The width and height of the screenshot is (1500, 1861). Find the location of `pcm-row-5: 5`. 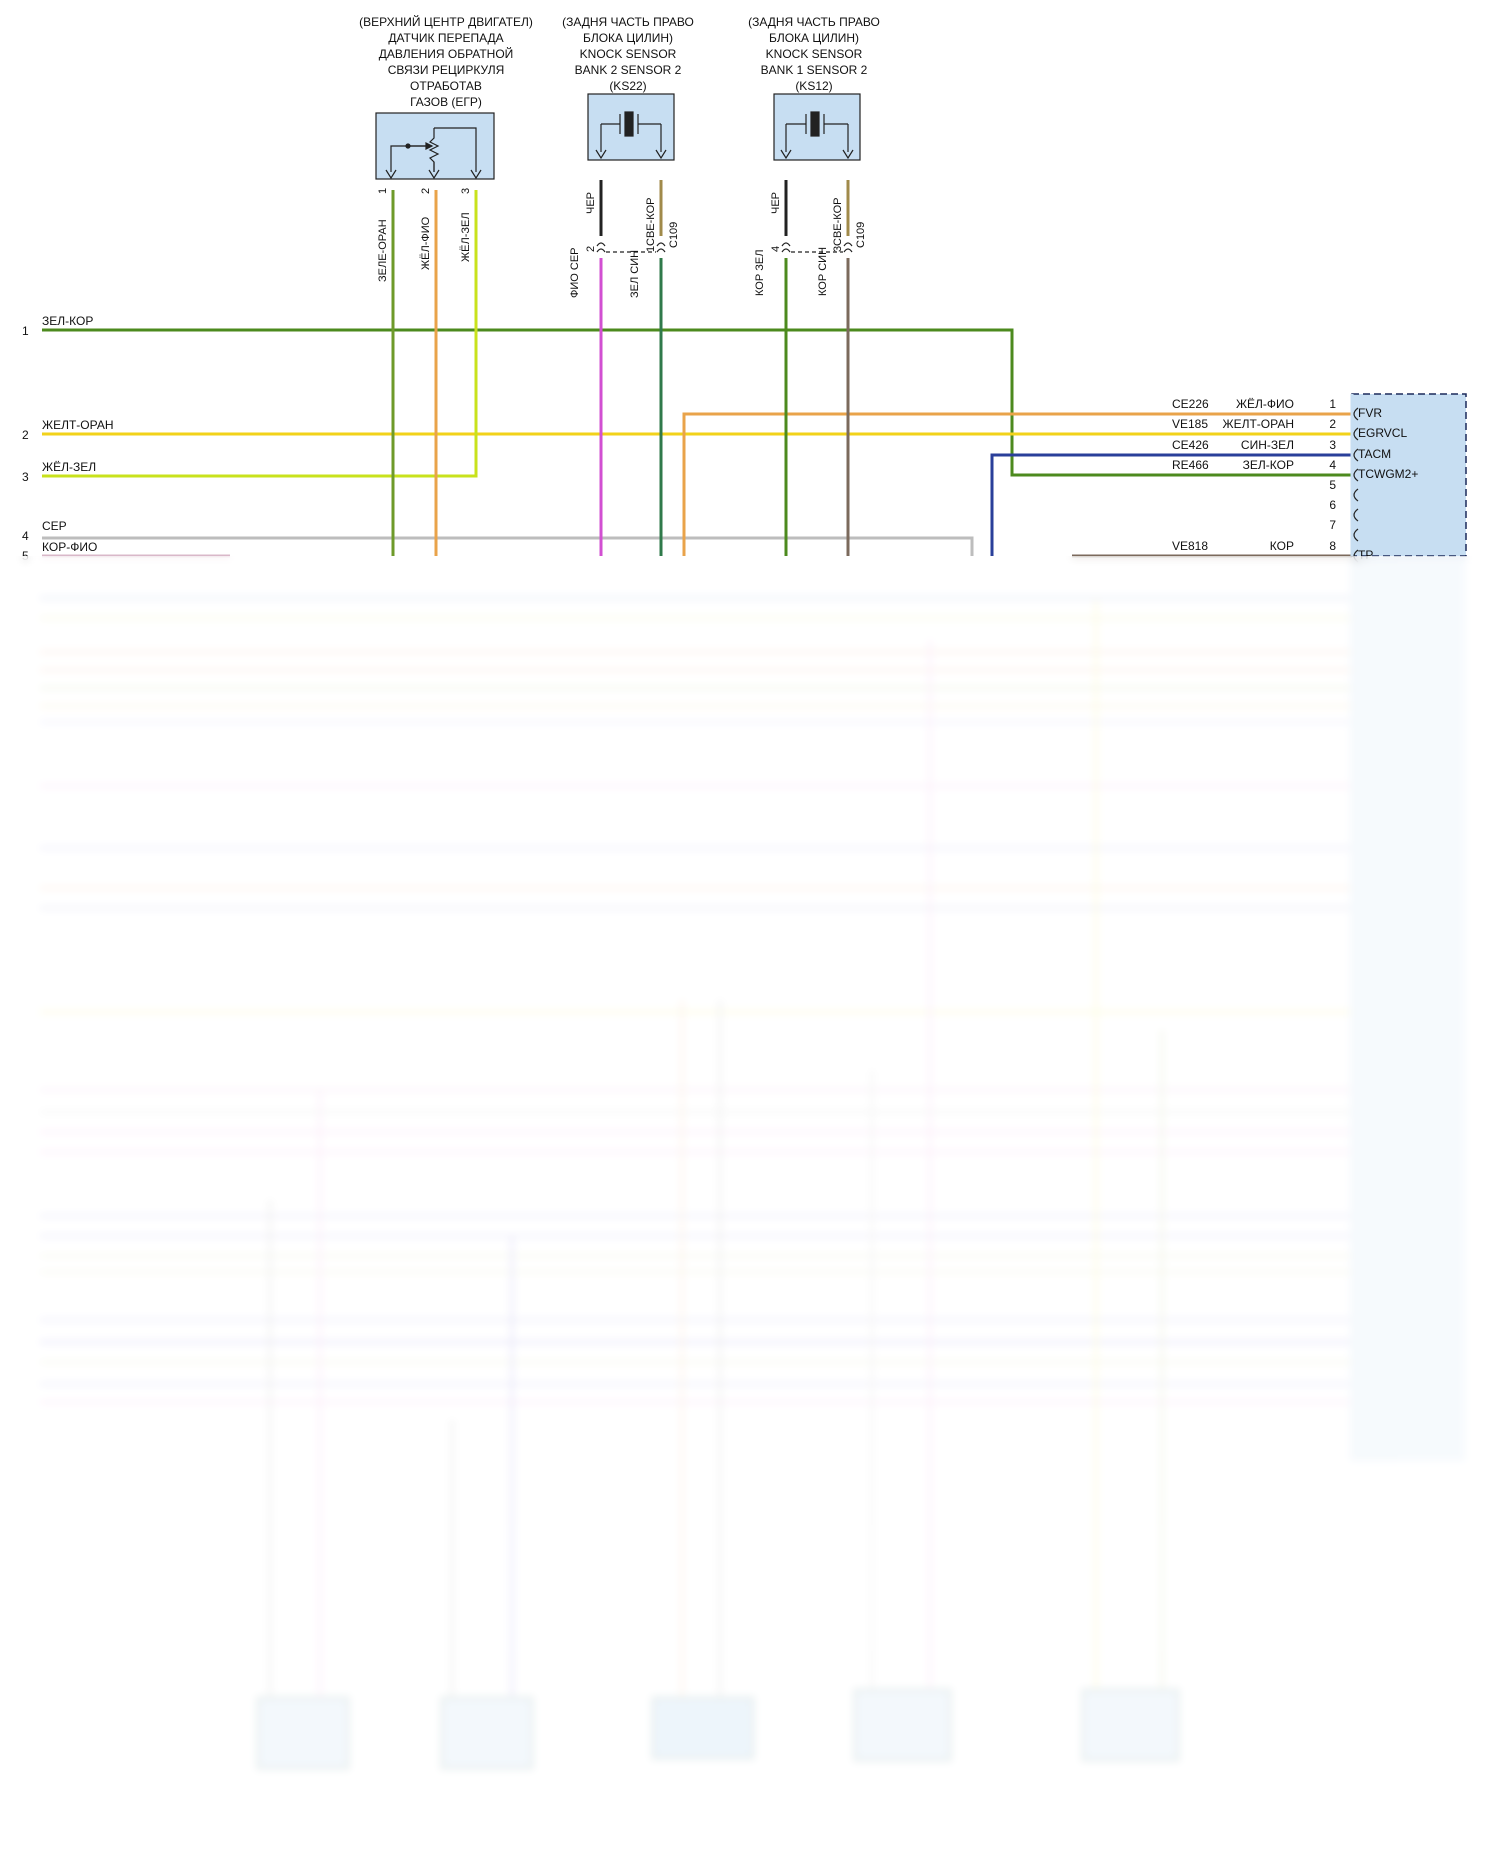

pcm-row-5: 5 is located at coordinates (1332, 485).